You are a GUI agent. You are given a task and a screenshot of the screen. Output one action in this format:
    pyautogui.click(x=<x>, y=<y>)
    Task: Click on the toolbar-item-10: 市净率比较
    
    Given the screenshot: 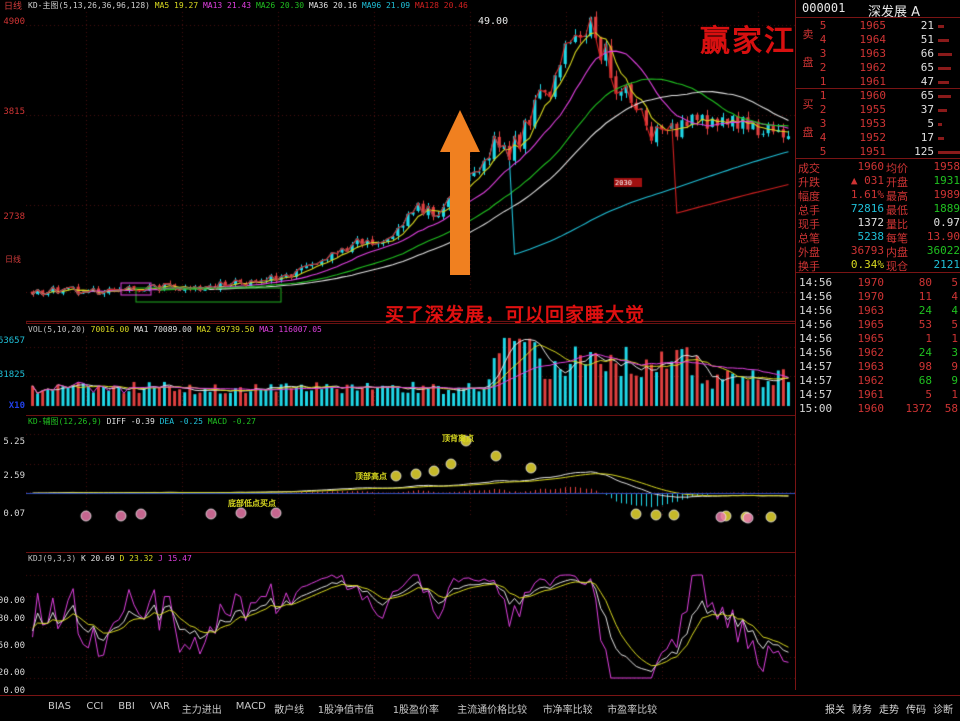 What is the action you would take?
    pyautogui.click(x=567, y=710)
    